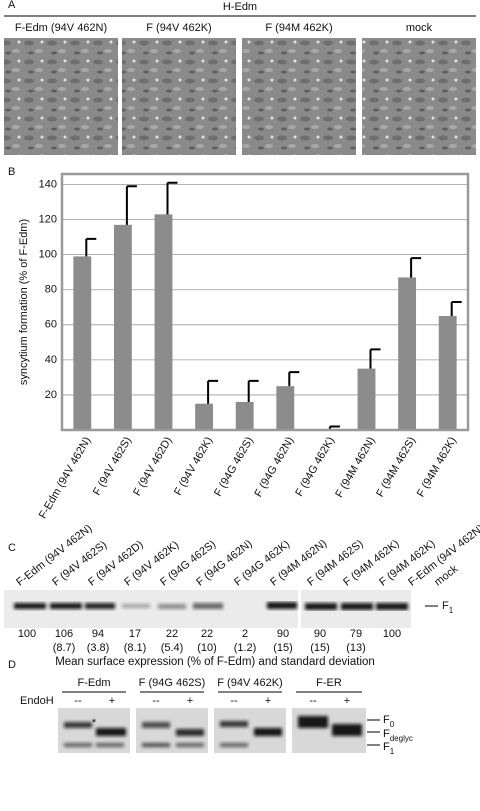  What do you see at coordinates (401, 738) in the screenshot?
I see `band-label-sub: deglyc` at bounding box center [401, 738].